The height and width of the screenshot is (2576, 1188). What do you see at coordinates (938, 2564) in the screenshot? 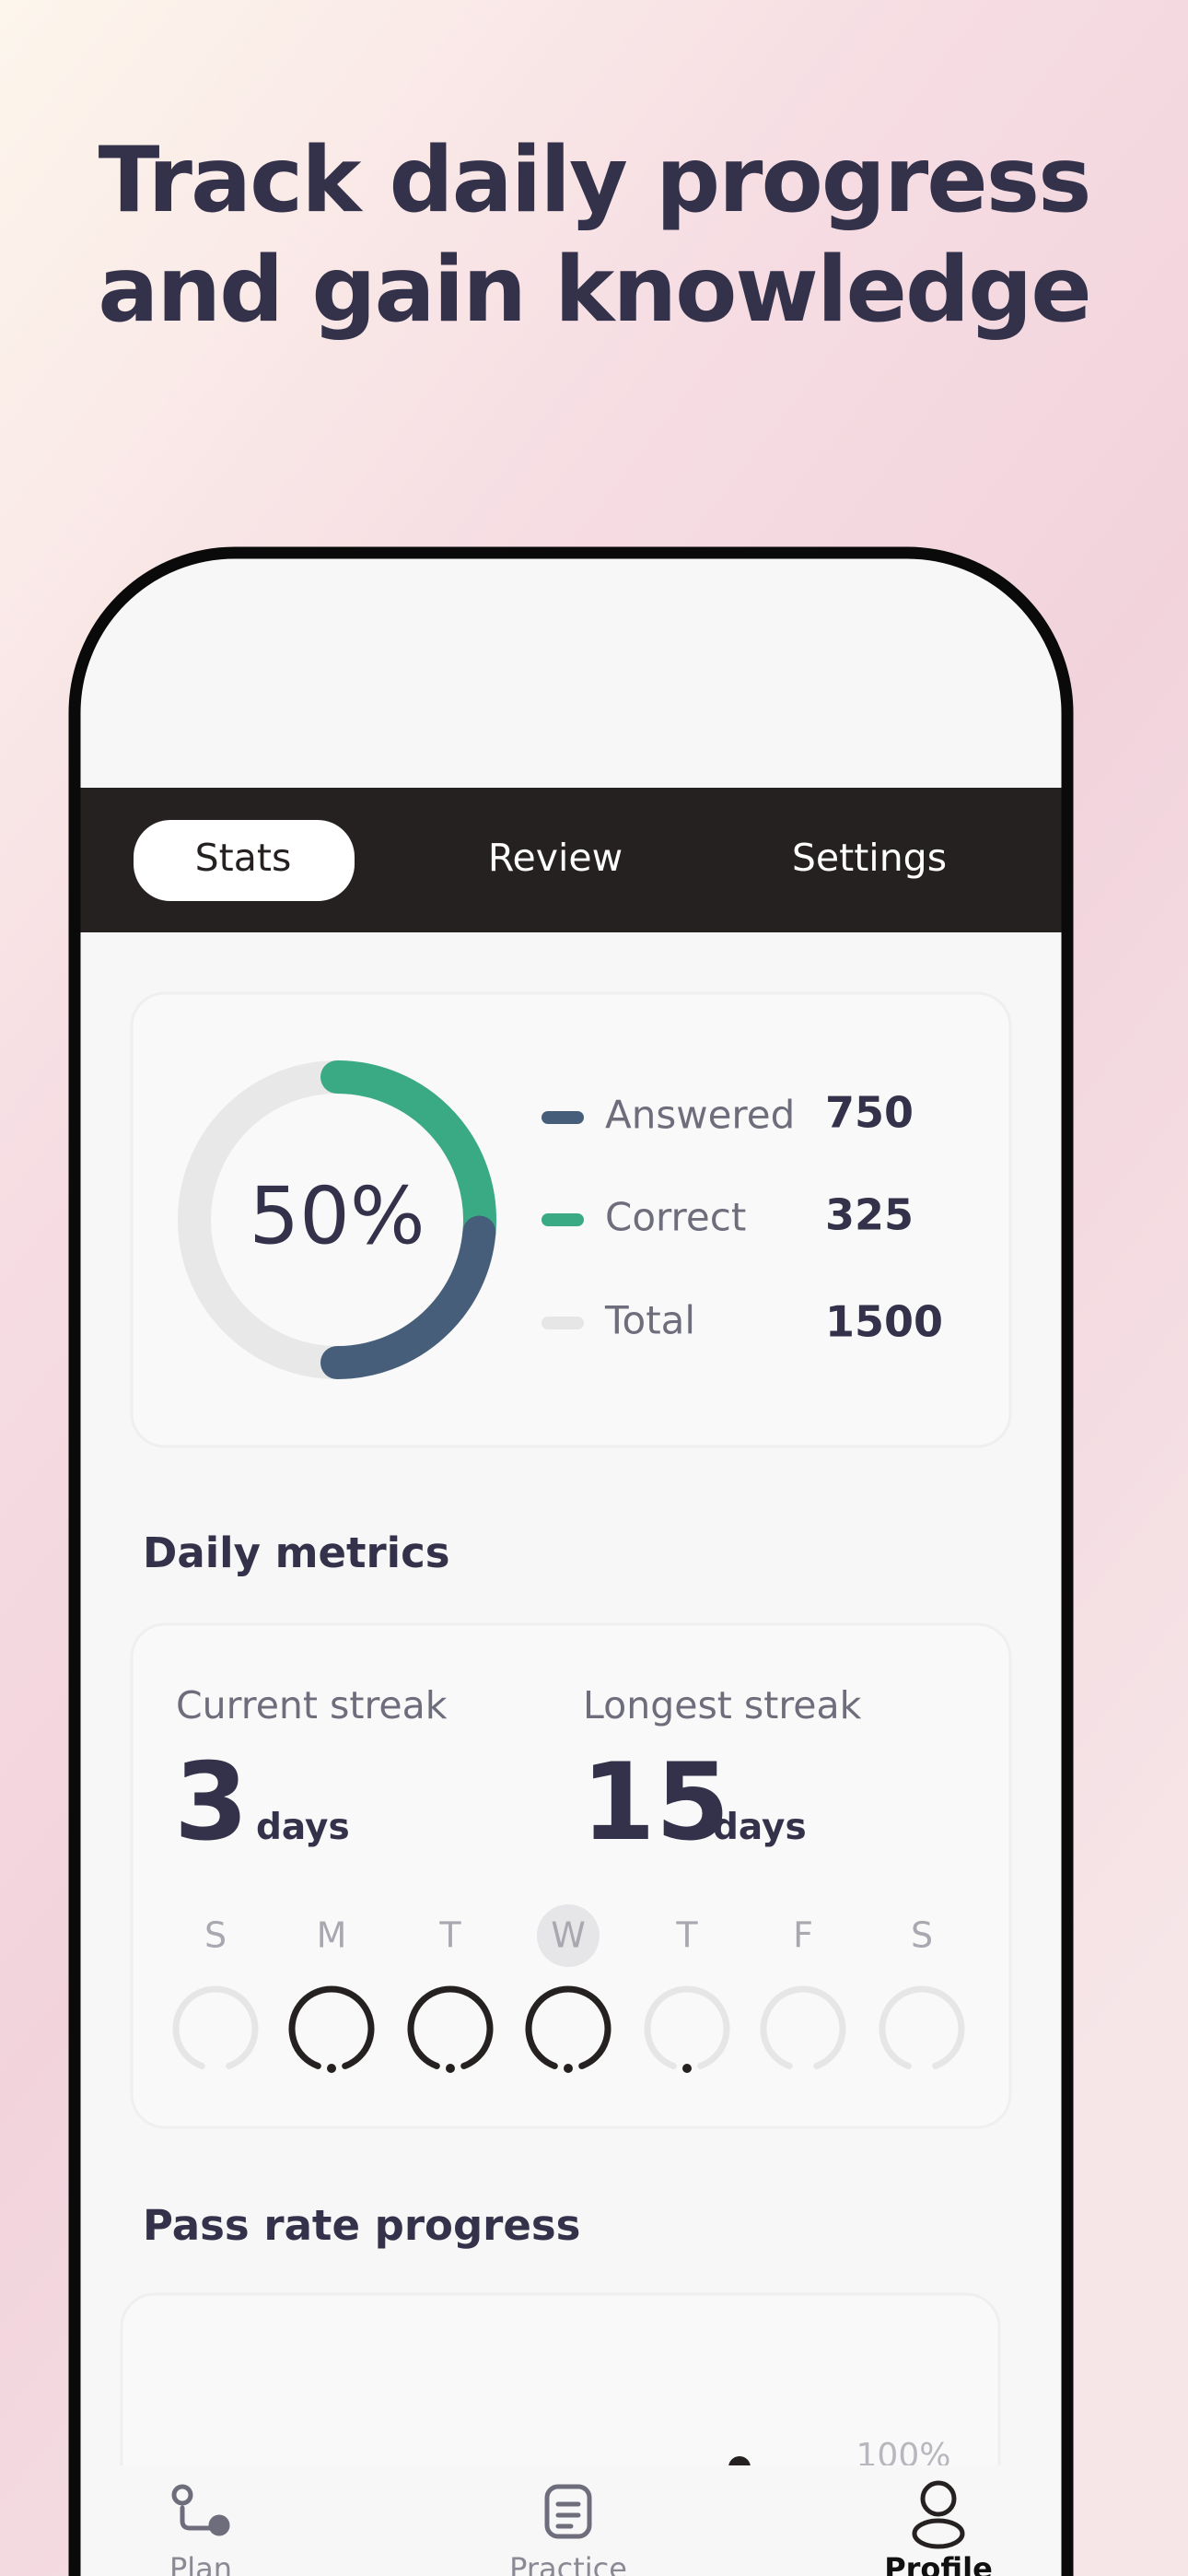
I see `nav-label: Profile` at bounding box center [938, 2564].